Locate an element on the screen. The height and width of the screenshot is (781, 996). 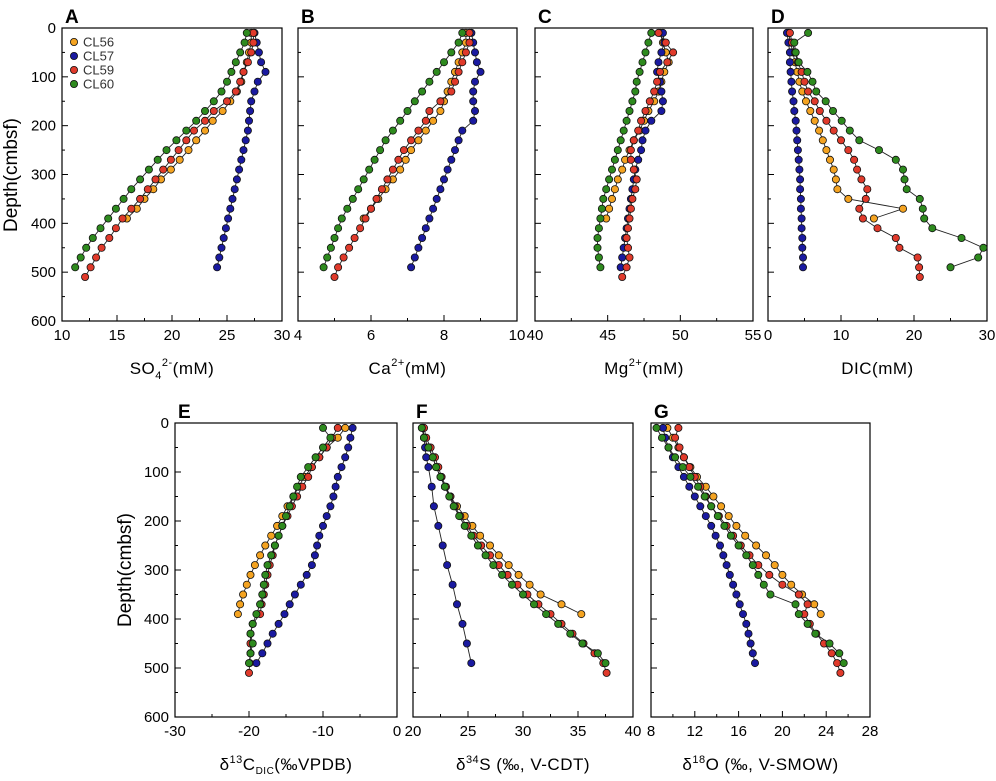
x-tick-label: 40 is located at coordinates (633, 731).